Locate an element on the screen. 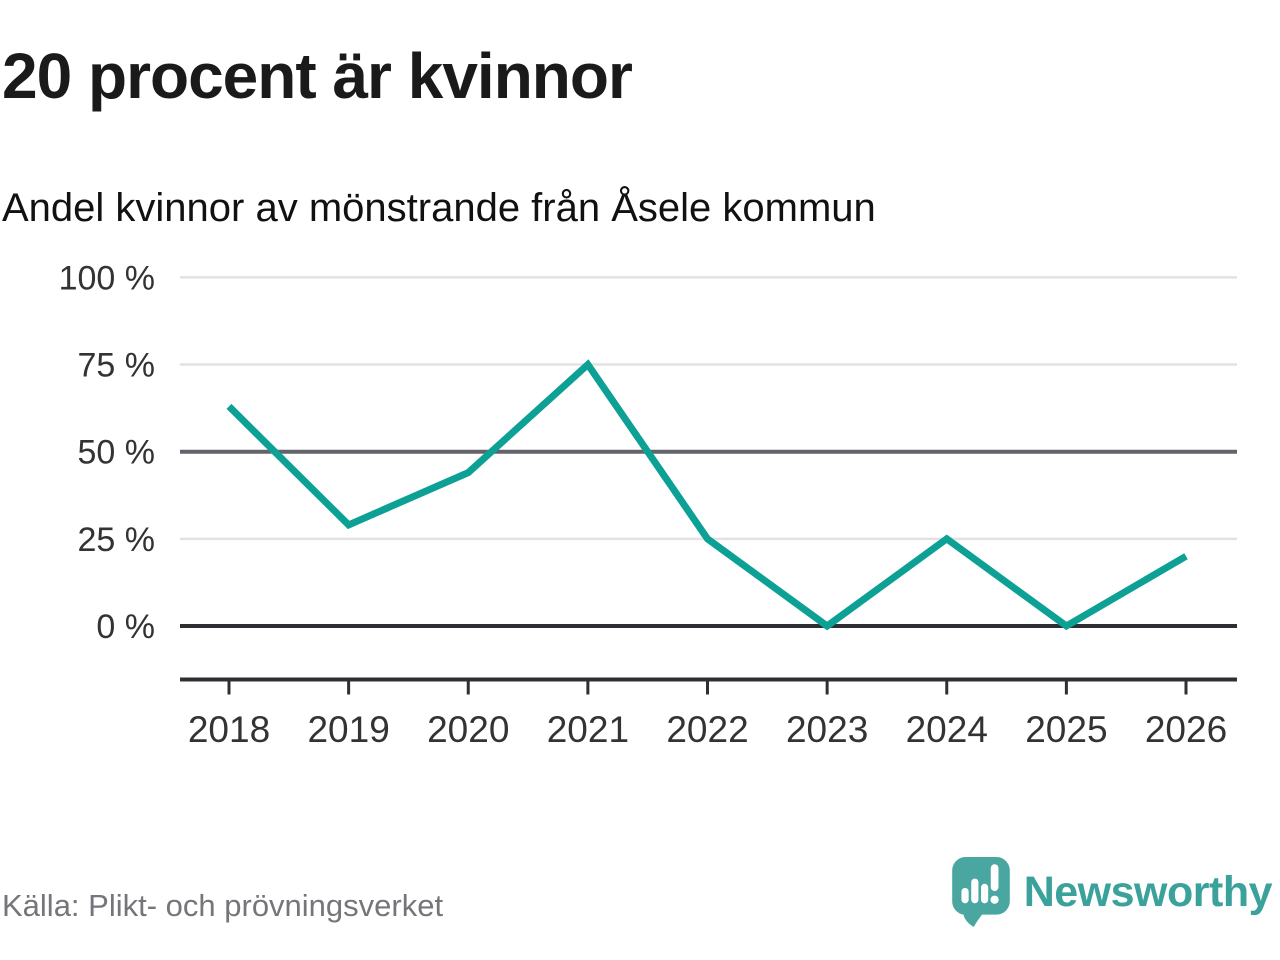 This screenshot has width=1280, height=960. logo-bubble-shape is located at coordinates (980, 892).